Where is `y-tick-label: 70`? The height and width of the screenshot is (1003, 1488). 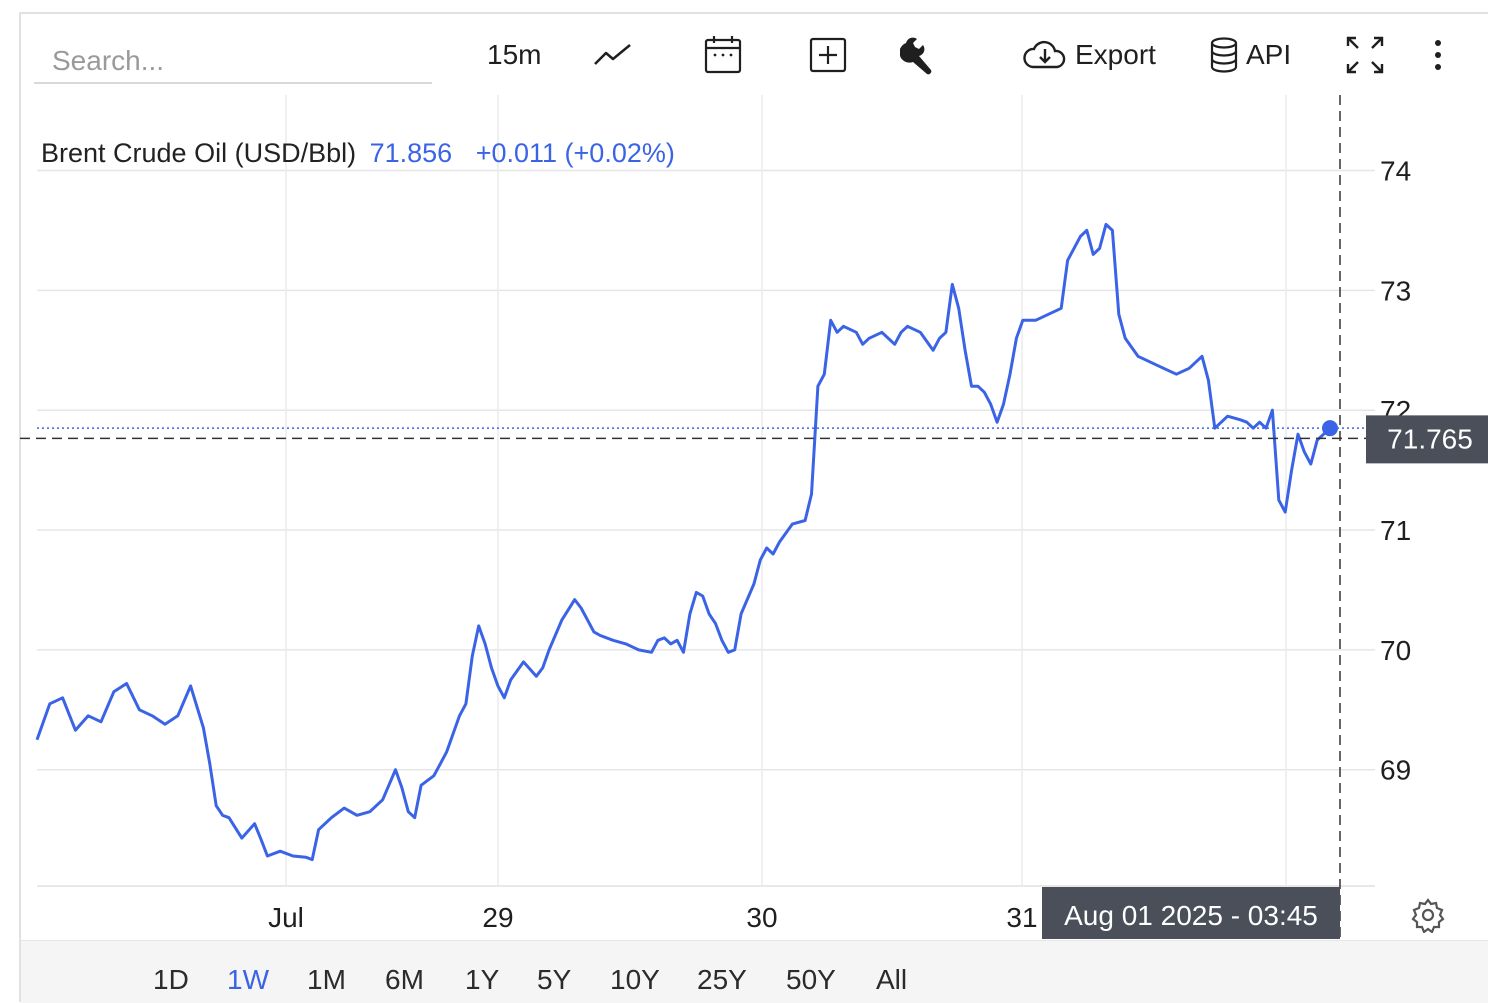
y-tick-label: 70 is located at coordinates (1395, 650).